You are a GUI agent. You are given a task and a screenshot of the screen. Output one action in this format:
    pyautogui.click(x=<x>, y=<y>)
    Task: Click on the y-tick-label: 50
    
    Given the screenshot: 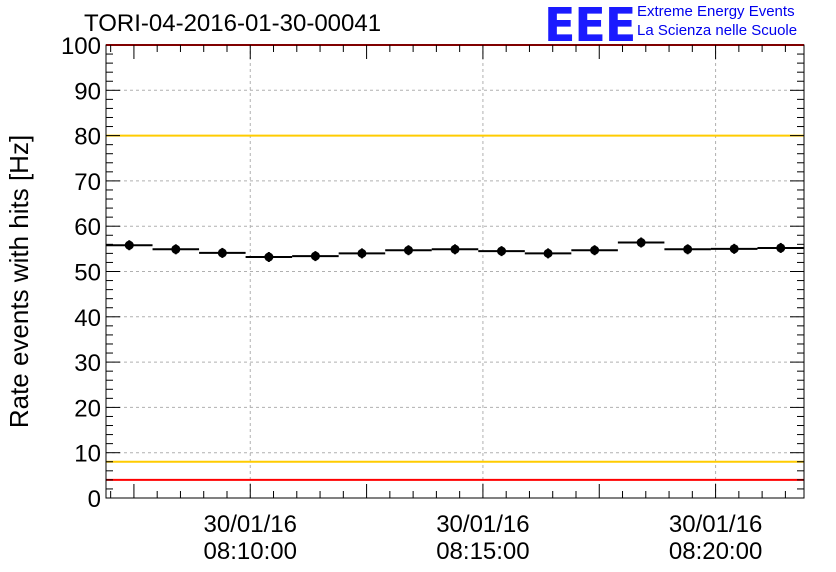 What is the action you would take?
    pyautogui.click(x=87, y=273)
    